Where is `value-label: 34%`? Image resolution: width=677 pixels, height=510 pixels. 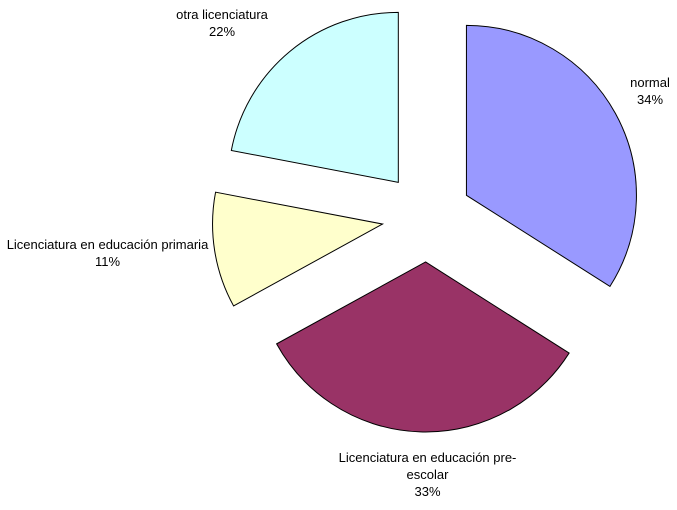
value-label: 34% is located at coordinates (650, 99).